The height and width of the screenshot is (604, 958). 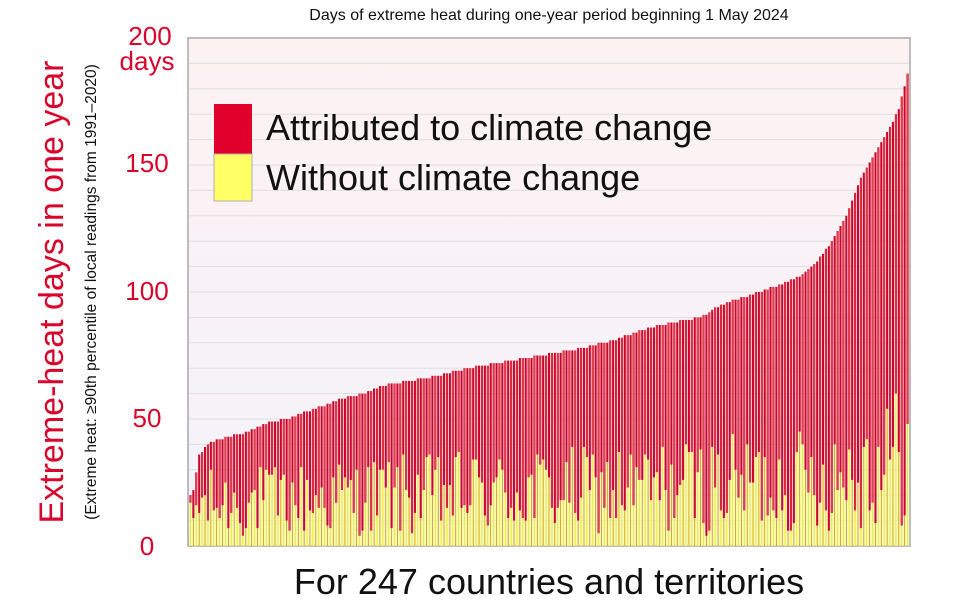 What do you see at coordinates (146, 291) in the screenshot?
I see `y-tick-label: 100` at bounding box center [146, 291].